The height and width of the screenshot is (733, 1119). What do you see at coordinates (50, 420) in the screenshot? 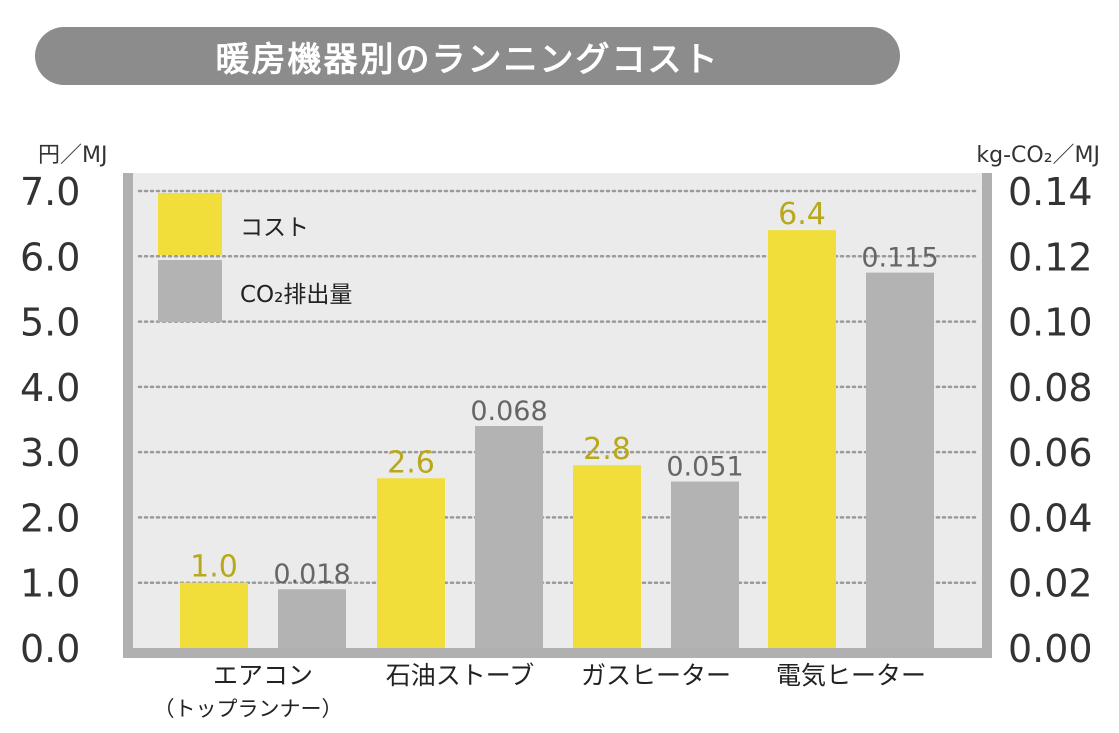
I see `y-left-tick-labels: 0.0 1.0 2.0 3.0 4.0 5.0 6.0 7.0` at bounding box center [50, 420].